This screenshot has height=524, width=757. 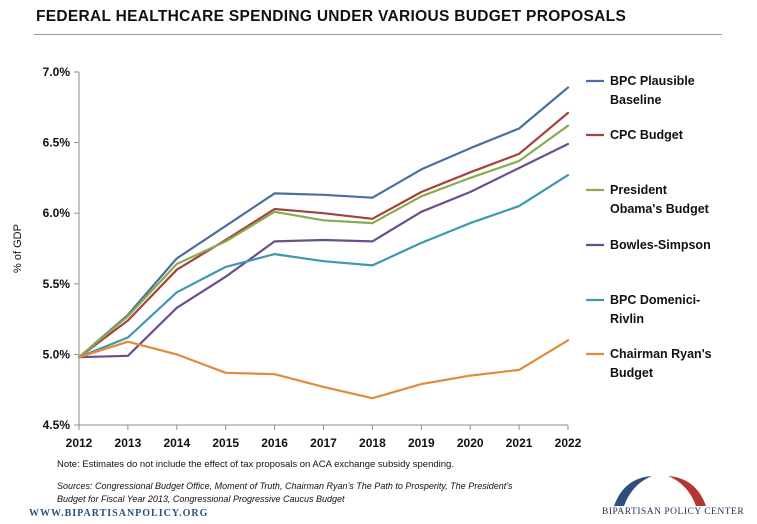 I want to click on legend-item: CPC Budget, so click(x=635, y=135).